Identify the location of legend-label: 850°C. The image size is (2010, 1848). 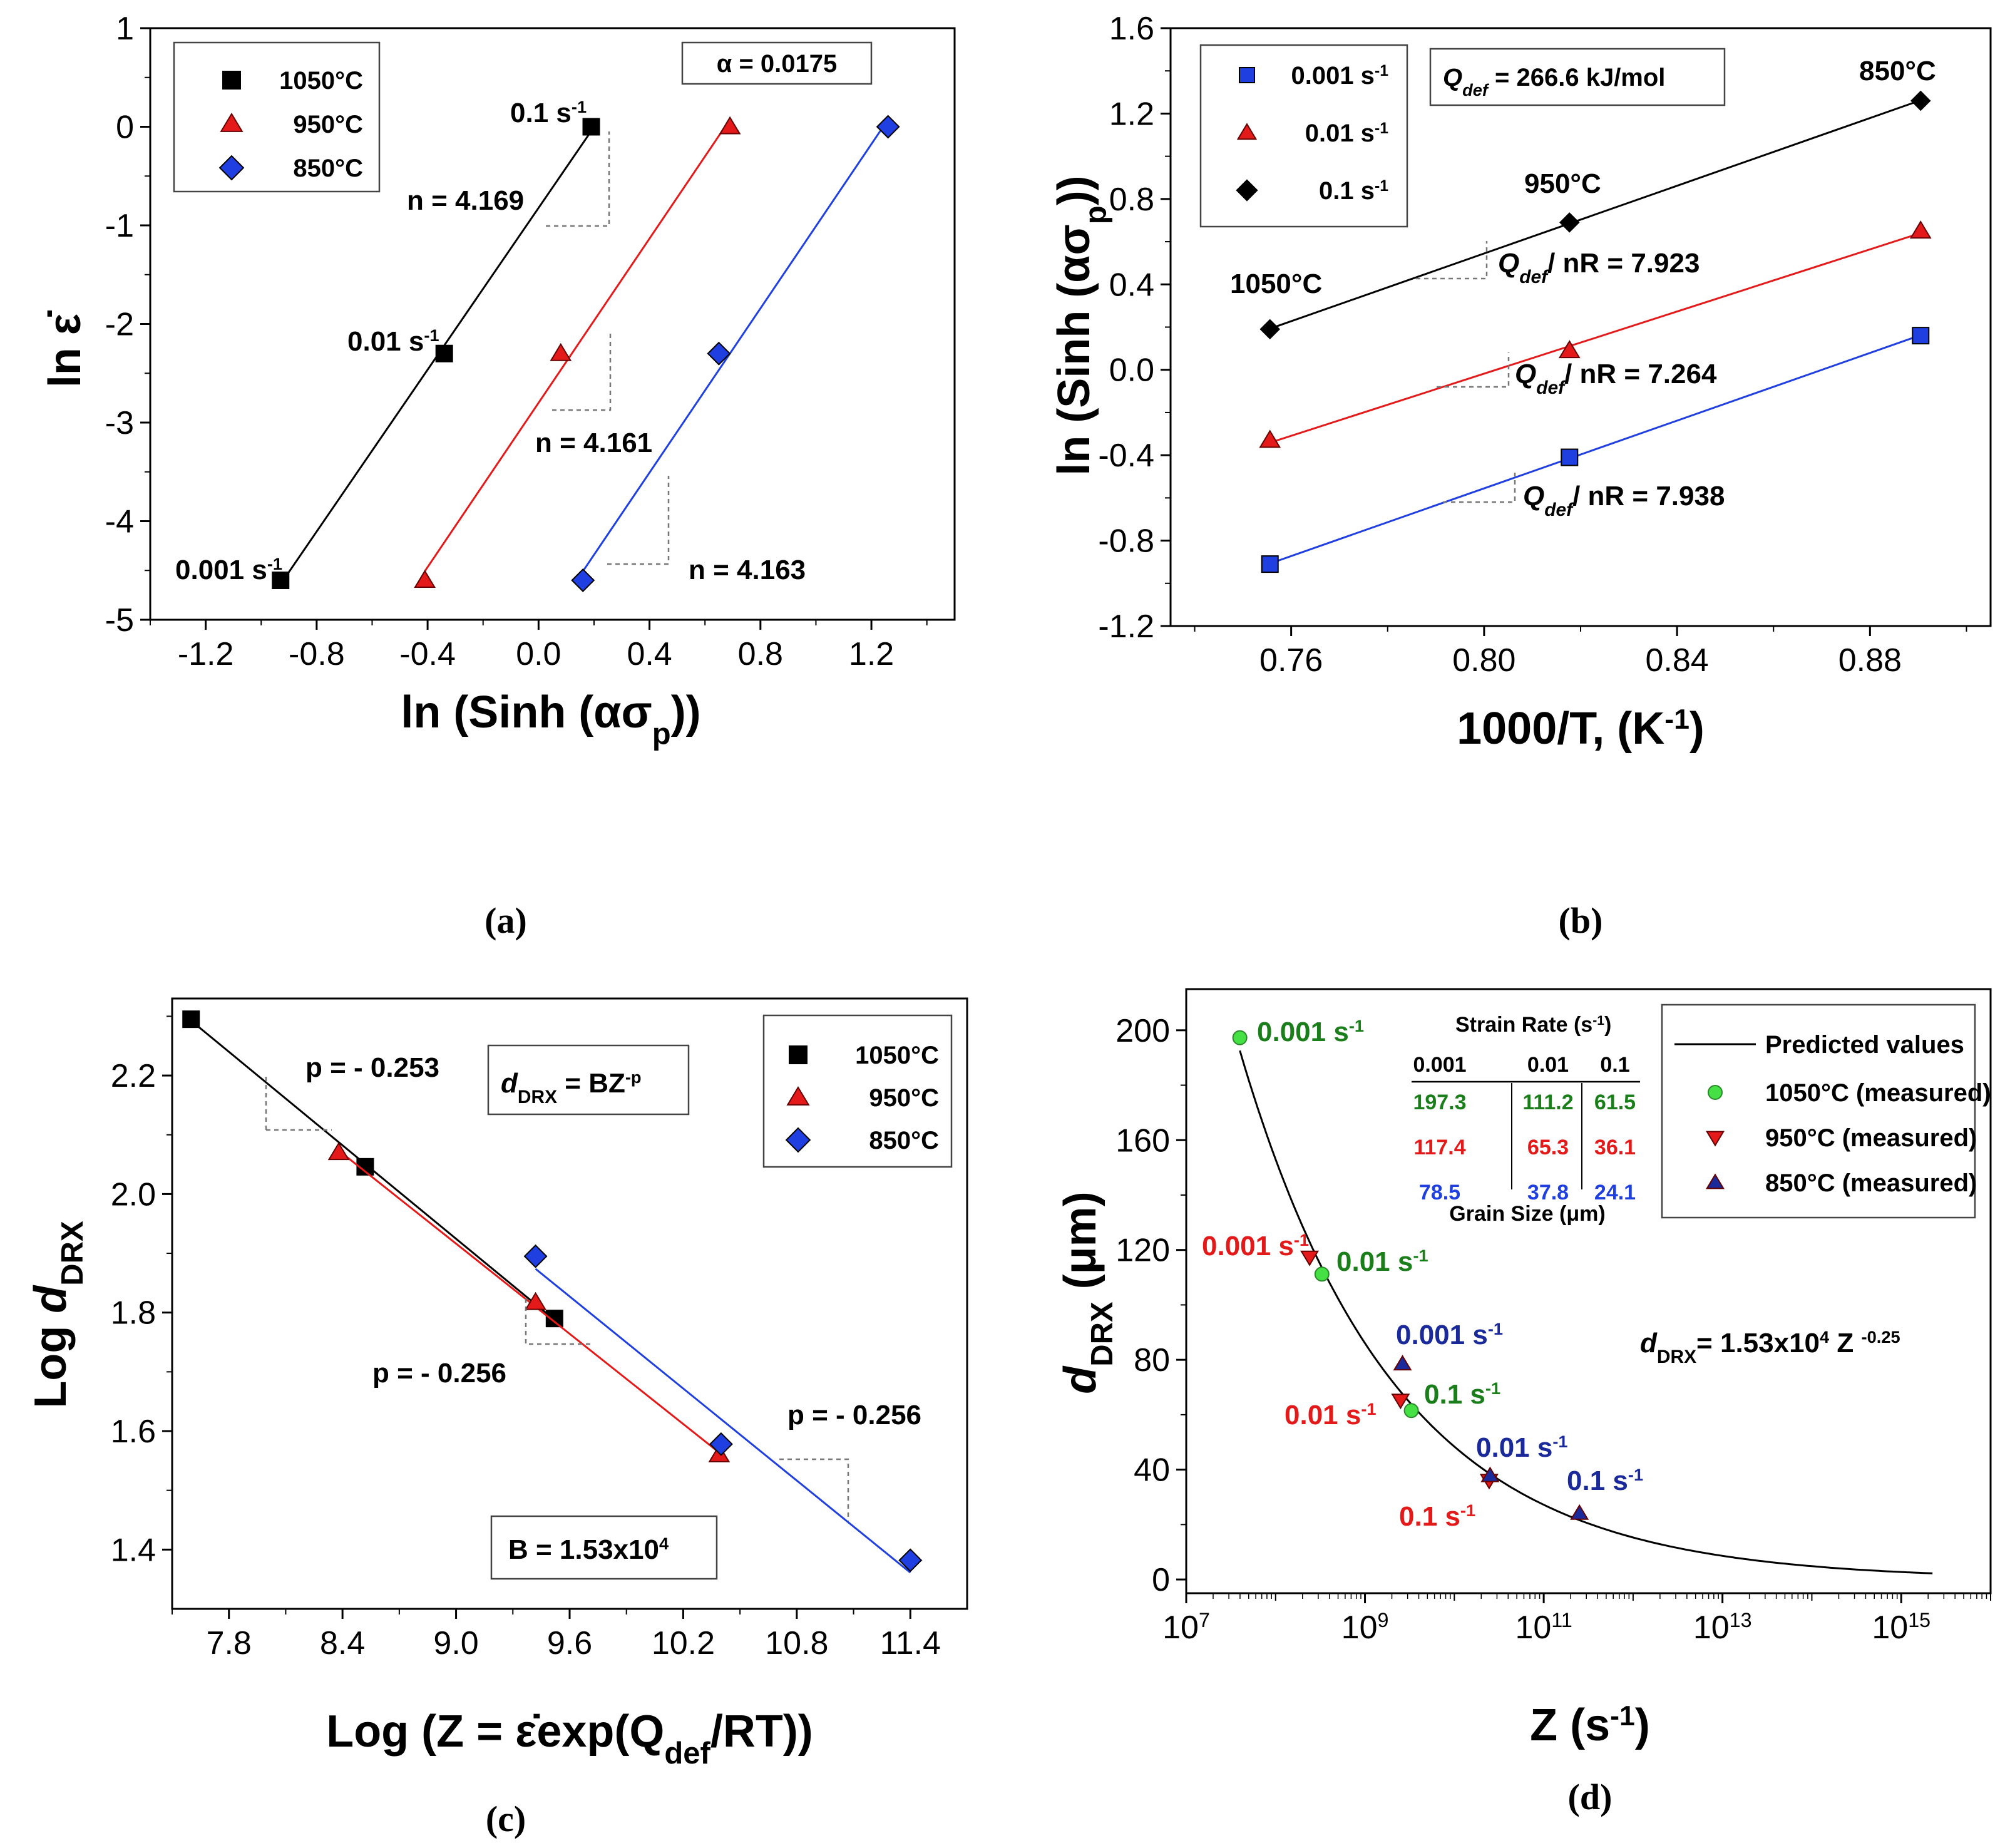
(328, 168).